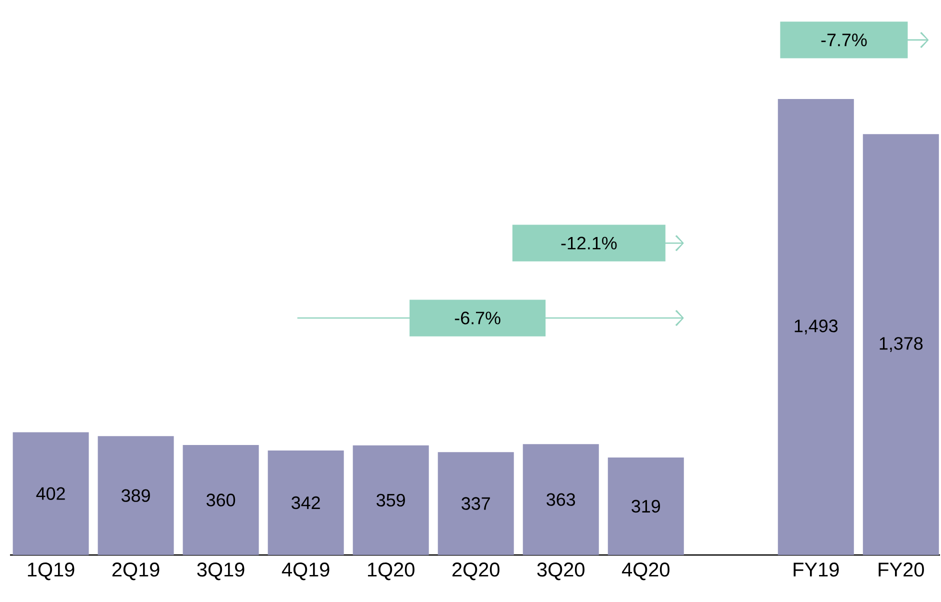 This screenshot has width=941, height=602. I want to click on data-label: 402, so click(50, 493).